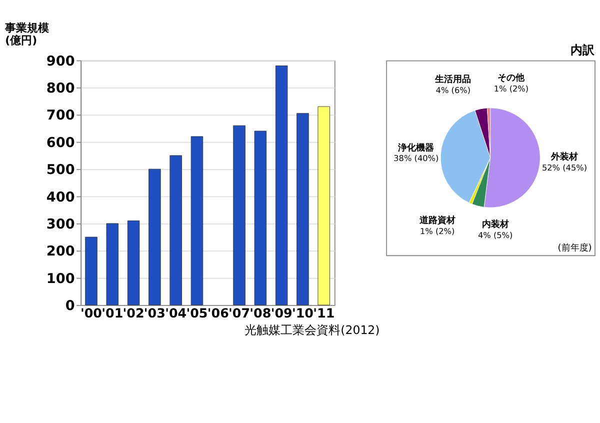  Describe the element at coordinates (60, 278) in the screenshot. I see `y-tick-label: 100` at that location.